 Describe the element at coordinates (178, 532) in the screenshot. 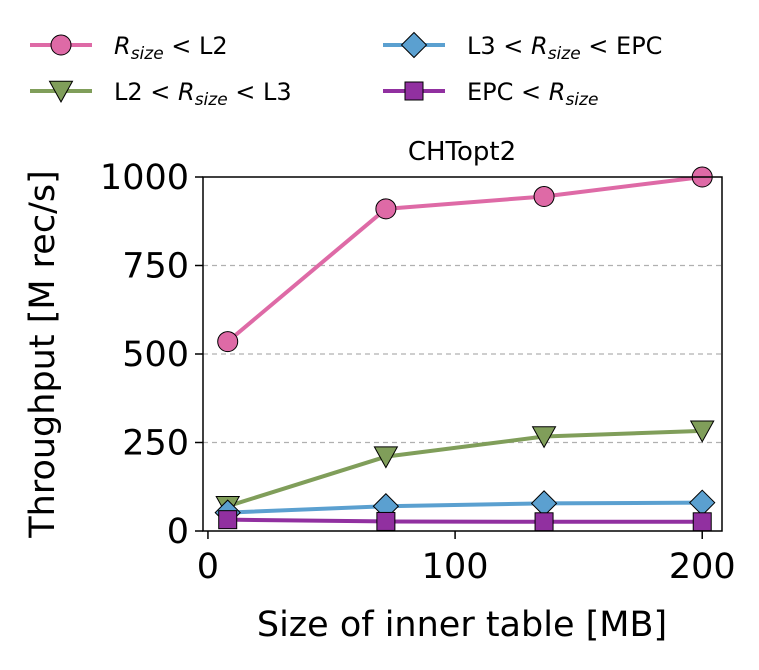

I see `y-tick-label: 0` at that location.